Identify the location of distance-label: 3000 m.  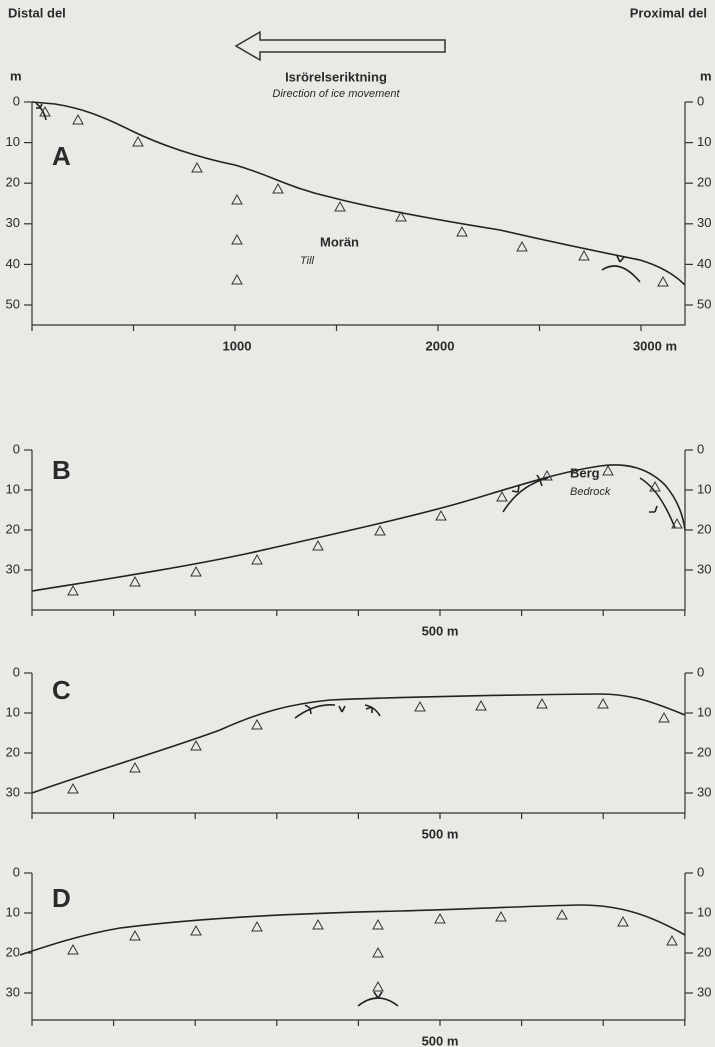
(655, 345).